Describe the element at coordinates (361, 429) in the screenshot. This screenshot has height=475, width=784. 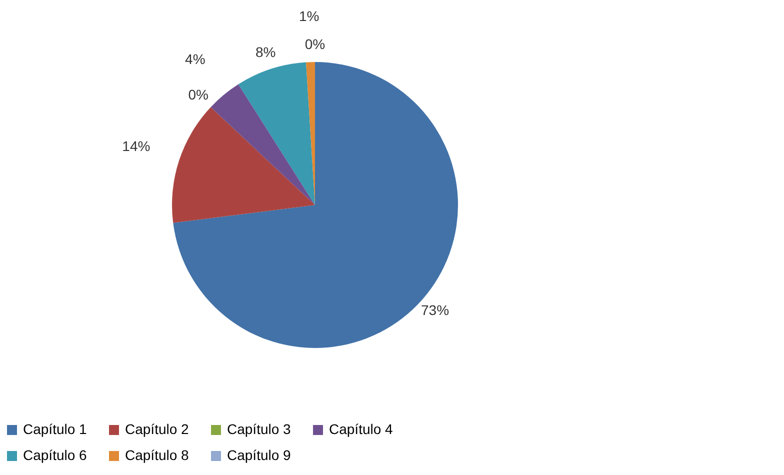
I see `legend-label: Capítulo 4` at that location.